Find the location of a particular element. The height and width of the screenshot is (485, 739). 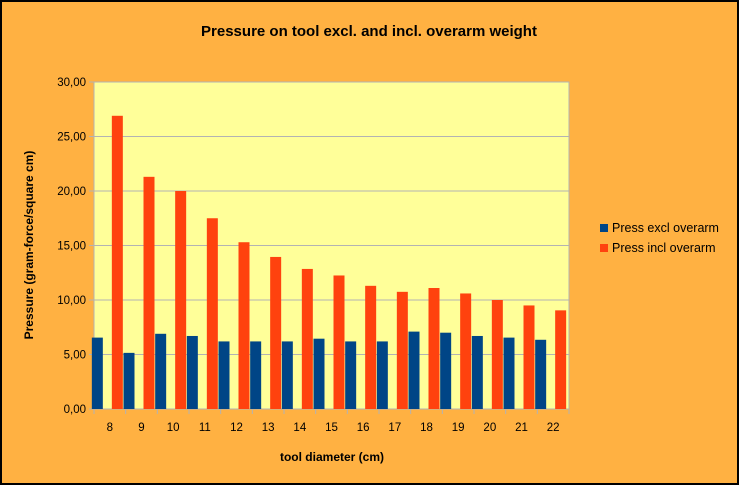

legend-label: Press incl overarm is located at coordinates (664, 248).